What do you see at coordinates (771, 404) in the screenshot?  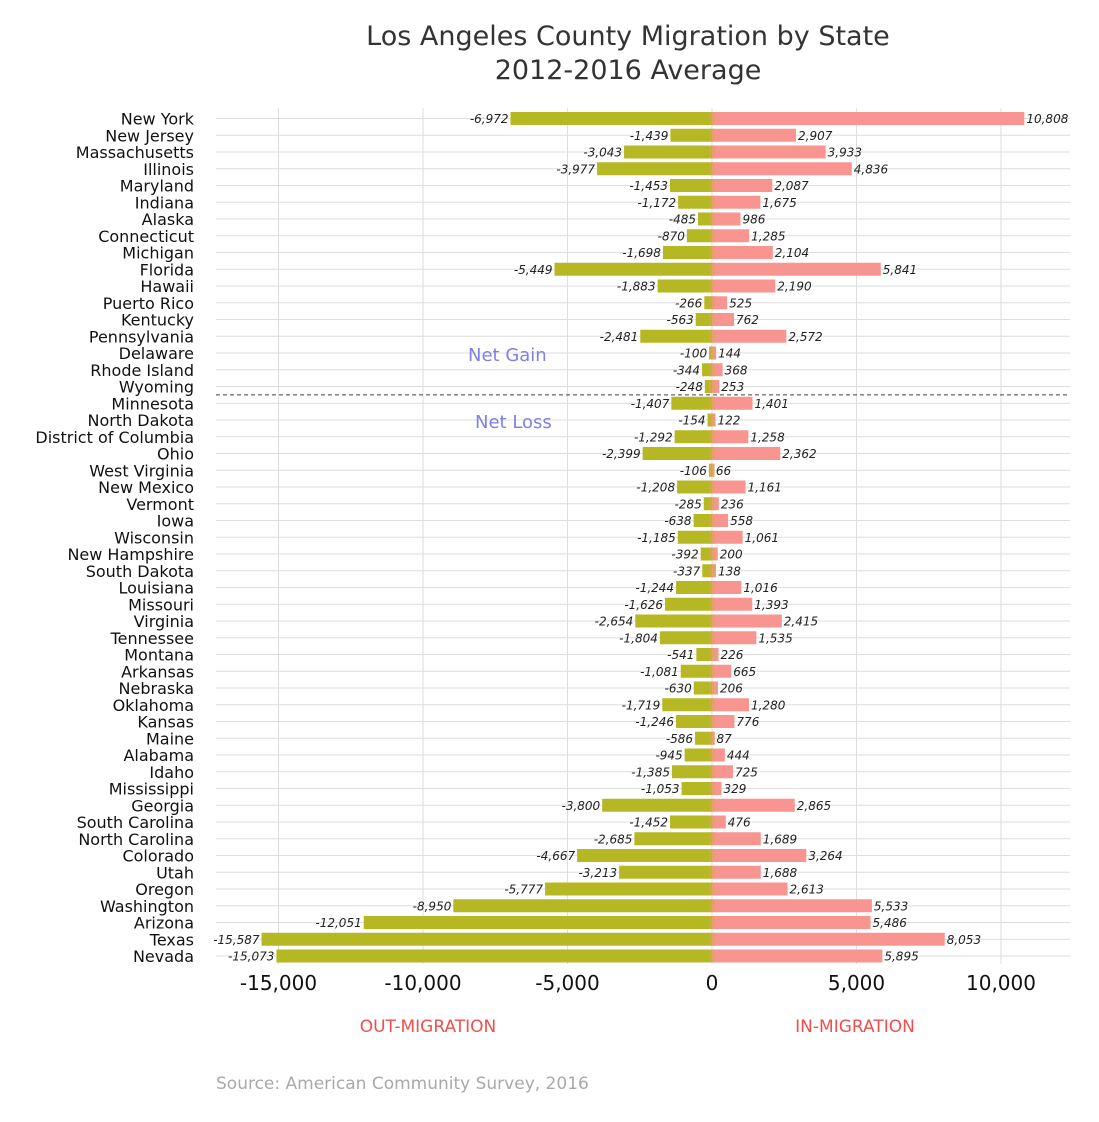 I see `data-label-in: 1,401` at bounding box center [771, 404].